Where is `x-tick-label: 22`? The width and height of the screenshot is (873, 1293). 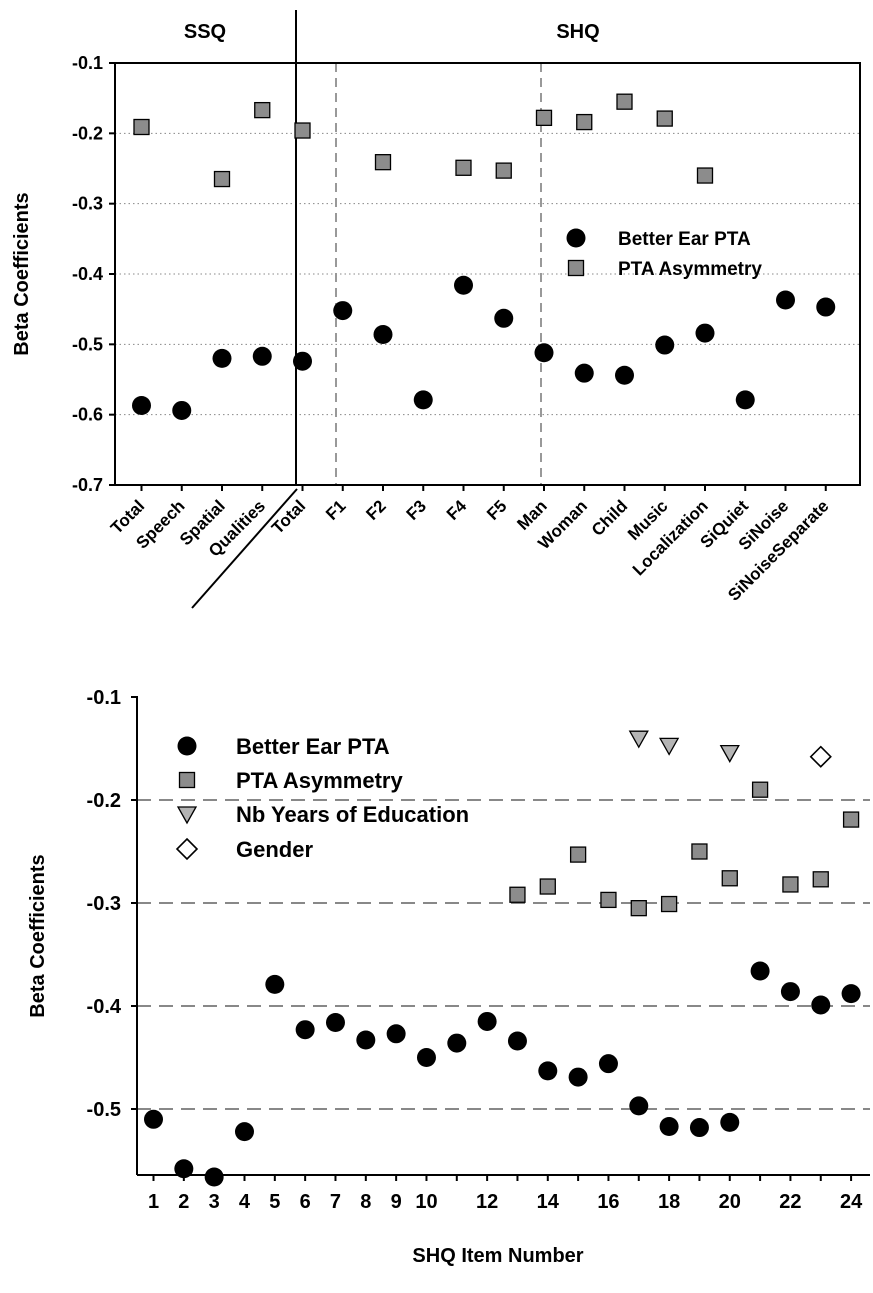 x-tick-label: 22 is located at coordinates (790, 1202).